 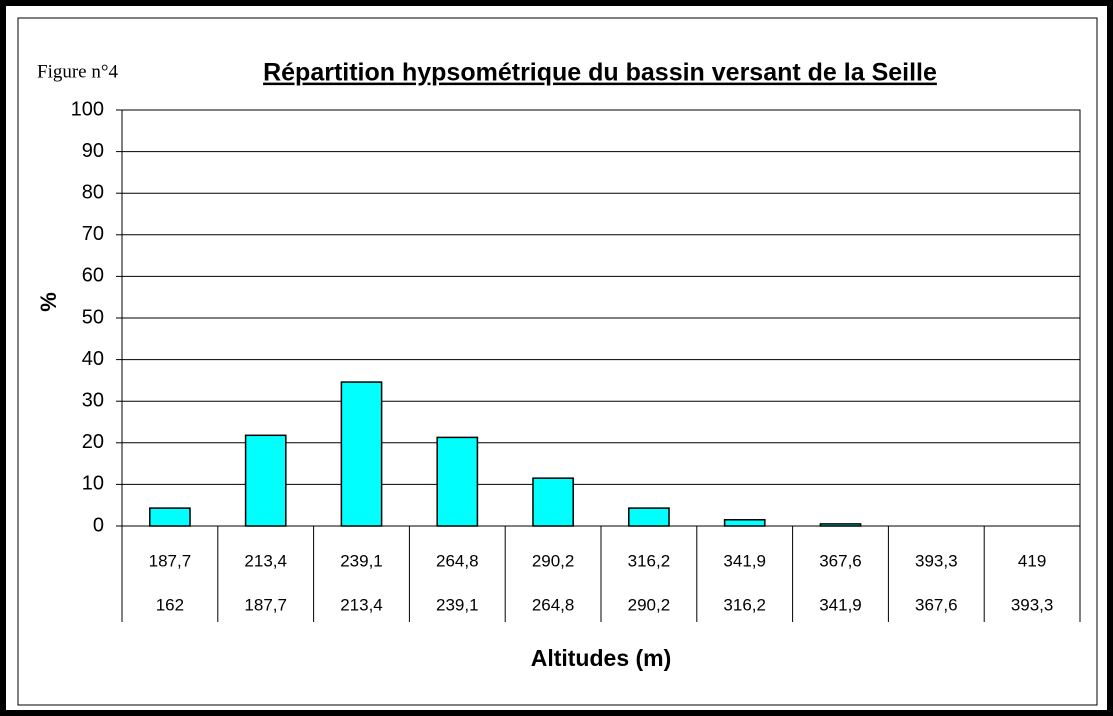 What do you see at coordinates (170, 604) in the screenshot?
I see `x-tick-label: 162` at bounding box center [170, 604].